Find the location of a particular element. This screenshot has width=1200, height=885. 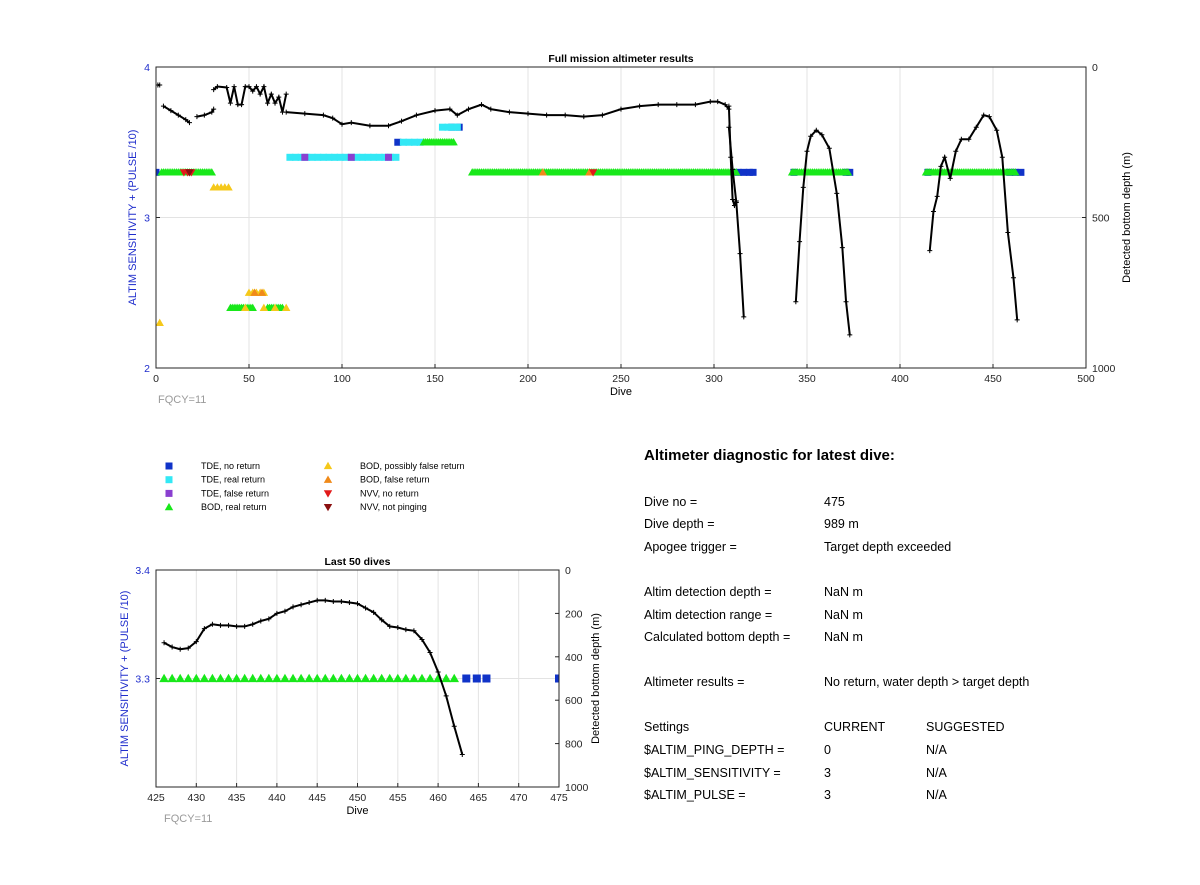

x-tick-label: 200 is located at coordinates (528, 379).